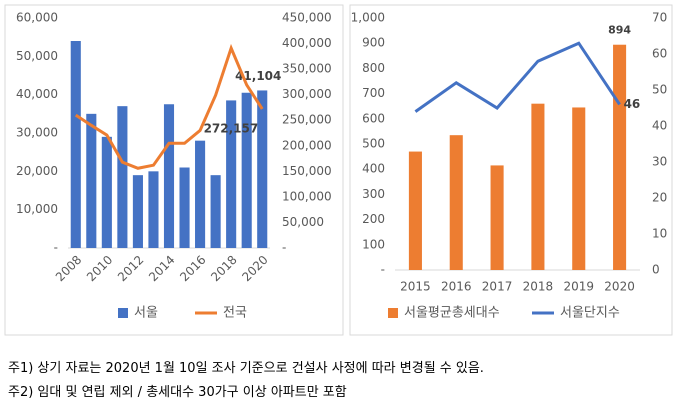 Image resolution: width=677 pixels, height=407 pixels. Describe the element at coordinates (373, 118) in the screenshot. I see `y-tick-label: 600` at that location.